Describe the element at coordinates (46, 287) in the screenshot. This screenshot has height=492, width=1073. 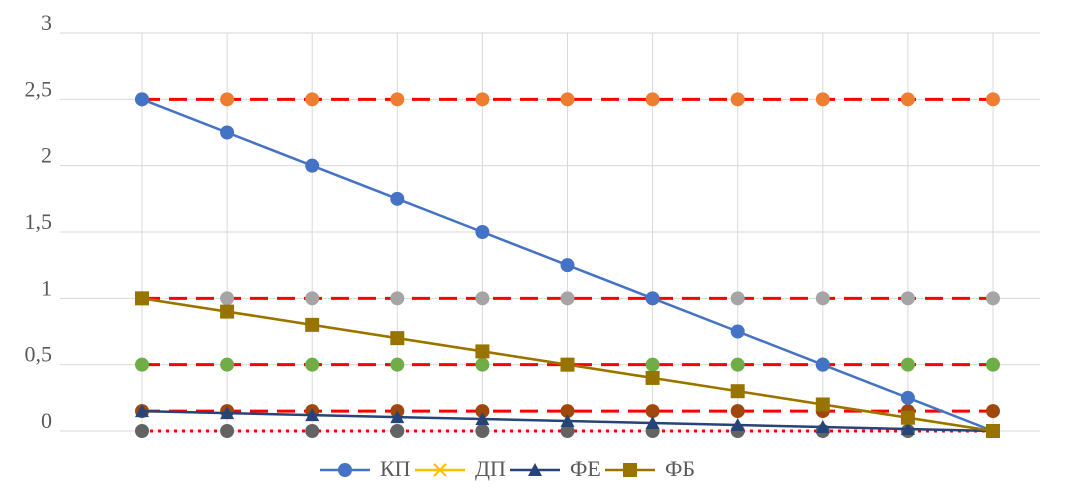
I see `y-tick-label: 1` at that location.